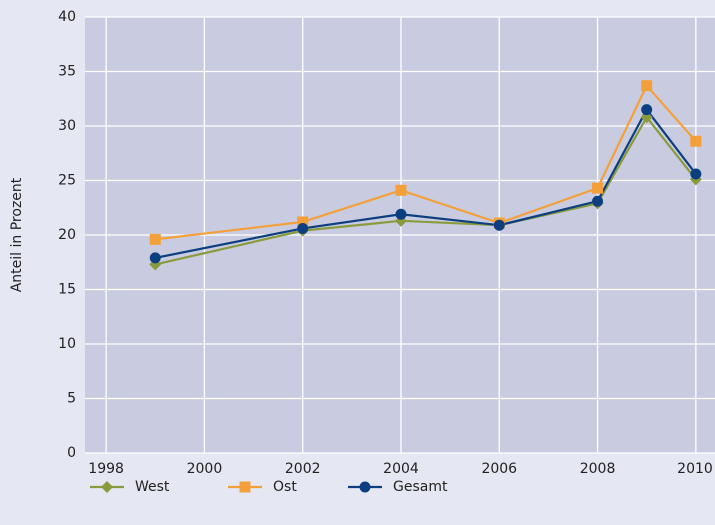 The image size is (715, 525). Describe the element at coordinates (499, 469) in the screenshot. I see `x-tick-label: 2006` at that location.